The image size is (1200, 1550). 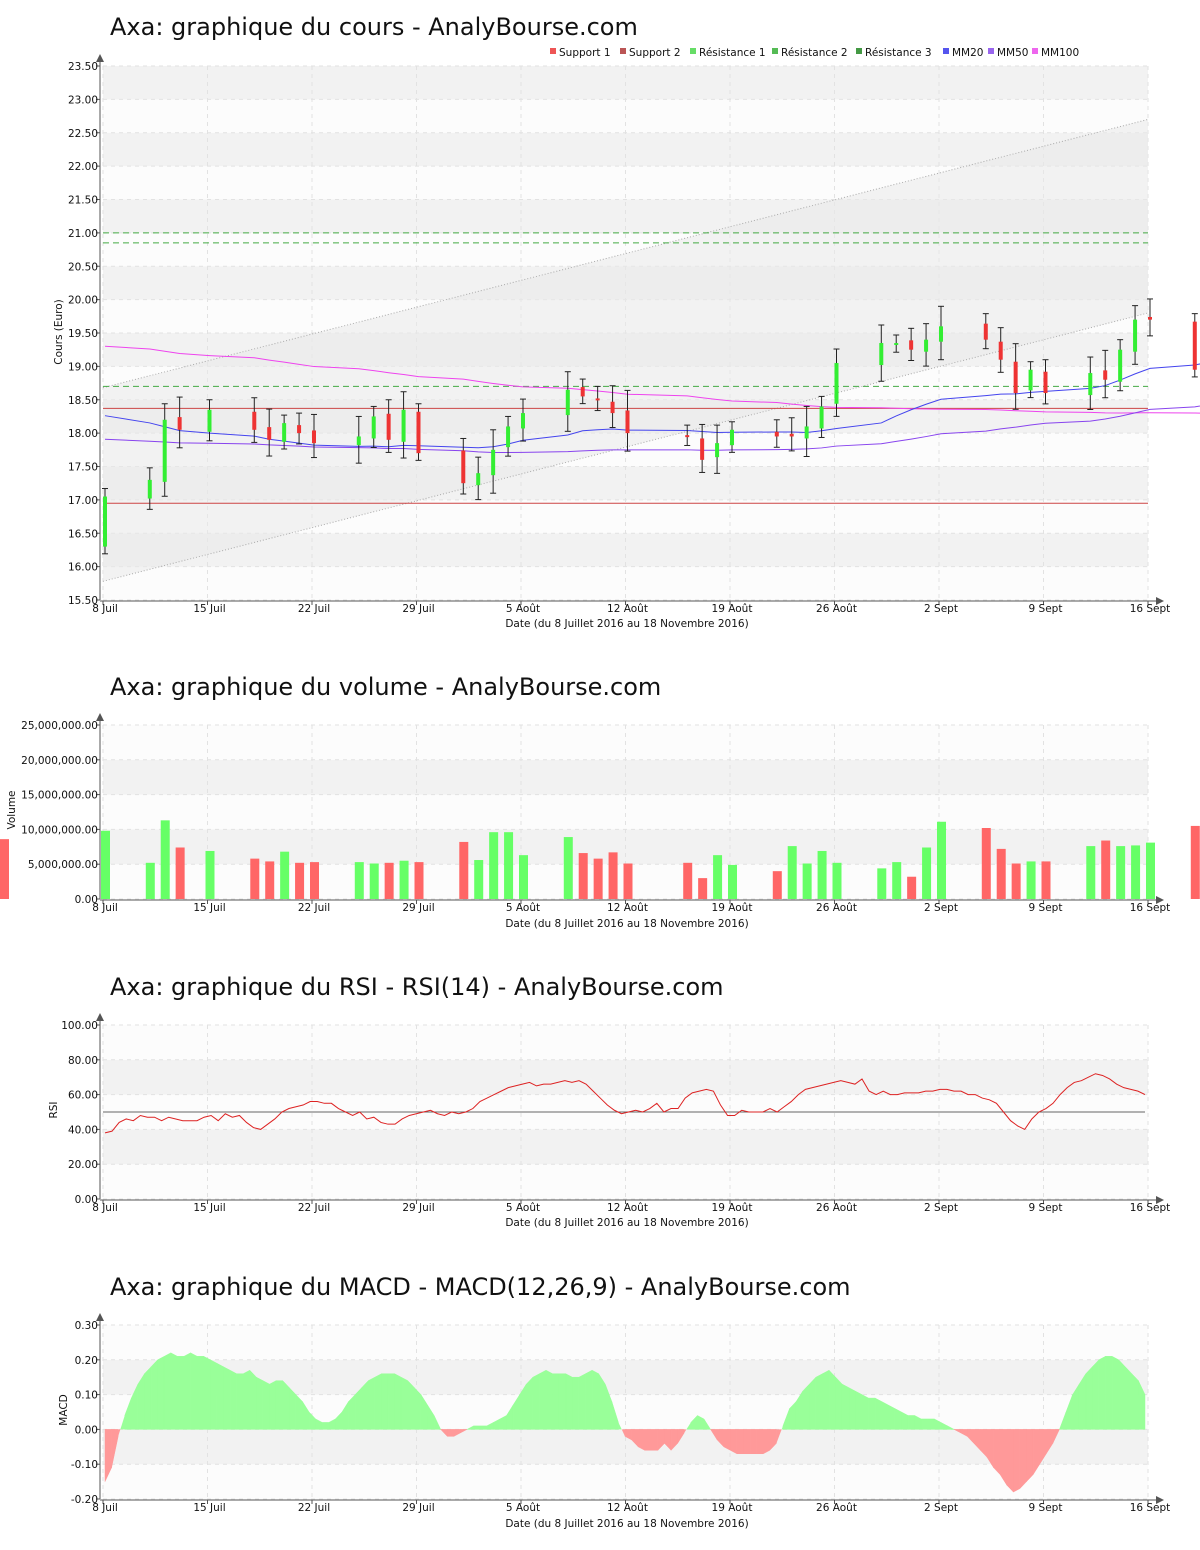 I want to click on price-xtick-label: 19 Août, so click(x=732, y=609).